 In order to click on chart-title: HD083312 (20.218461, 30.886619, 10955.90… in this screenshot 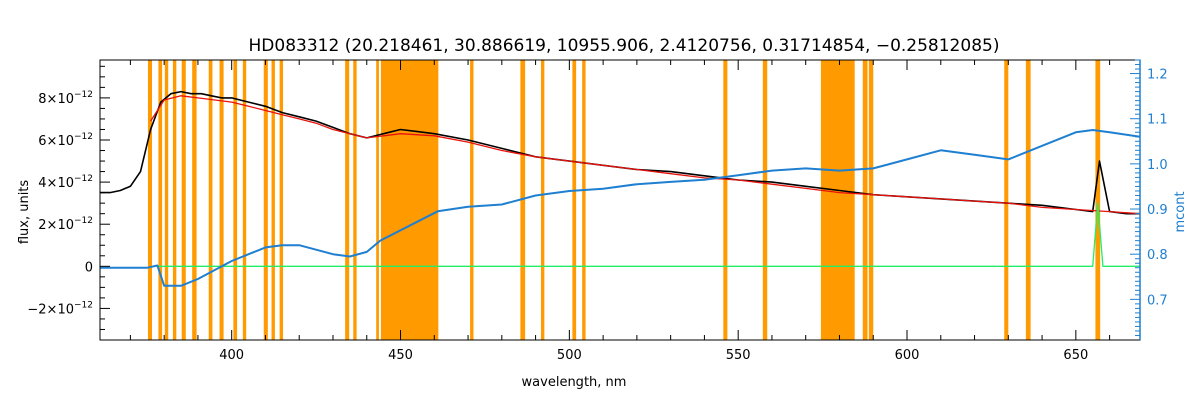, I will do `click(624, 46)`.